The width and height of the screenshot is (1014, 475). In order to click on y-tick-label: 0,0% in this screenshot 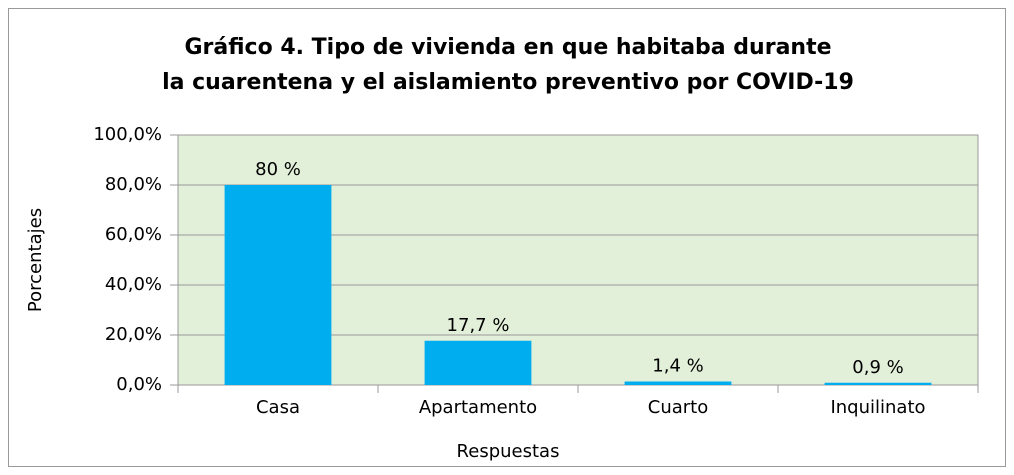, I will do `click(139, 384)`.